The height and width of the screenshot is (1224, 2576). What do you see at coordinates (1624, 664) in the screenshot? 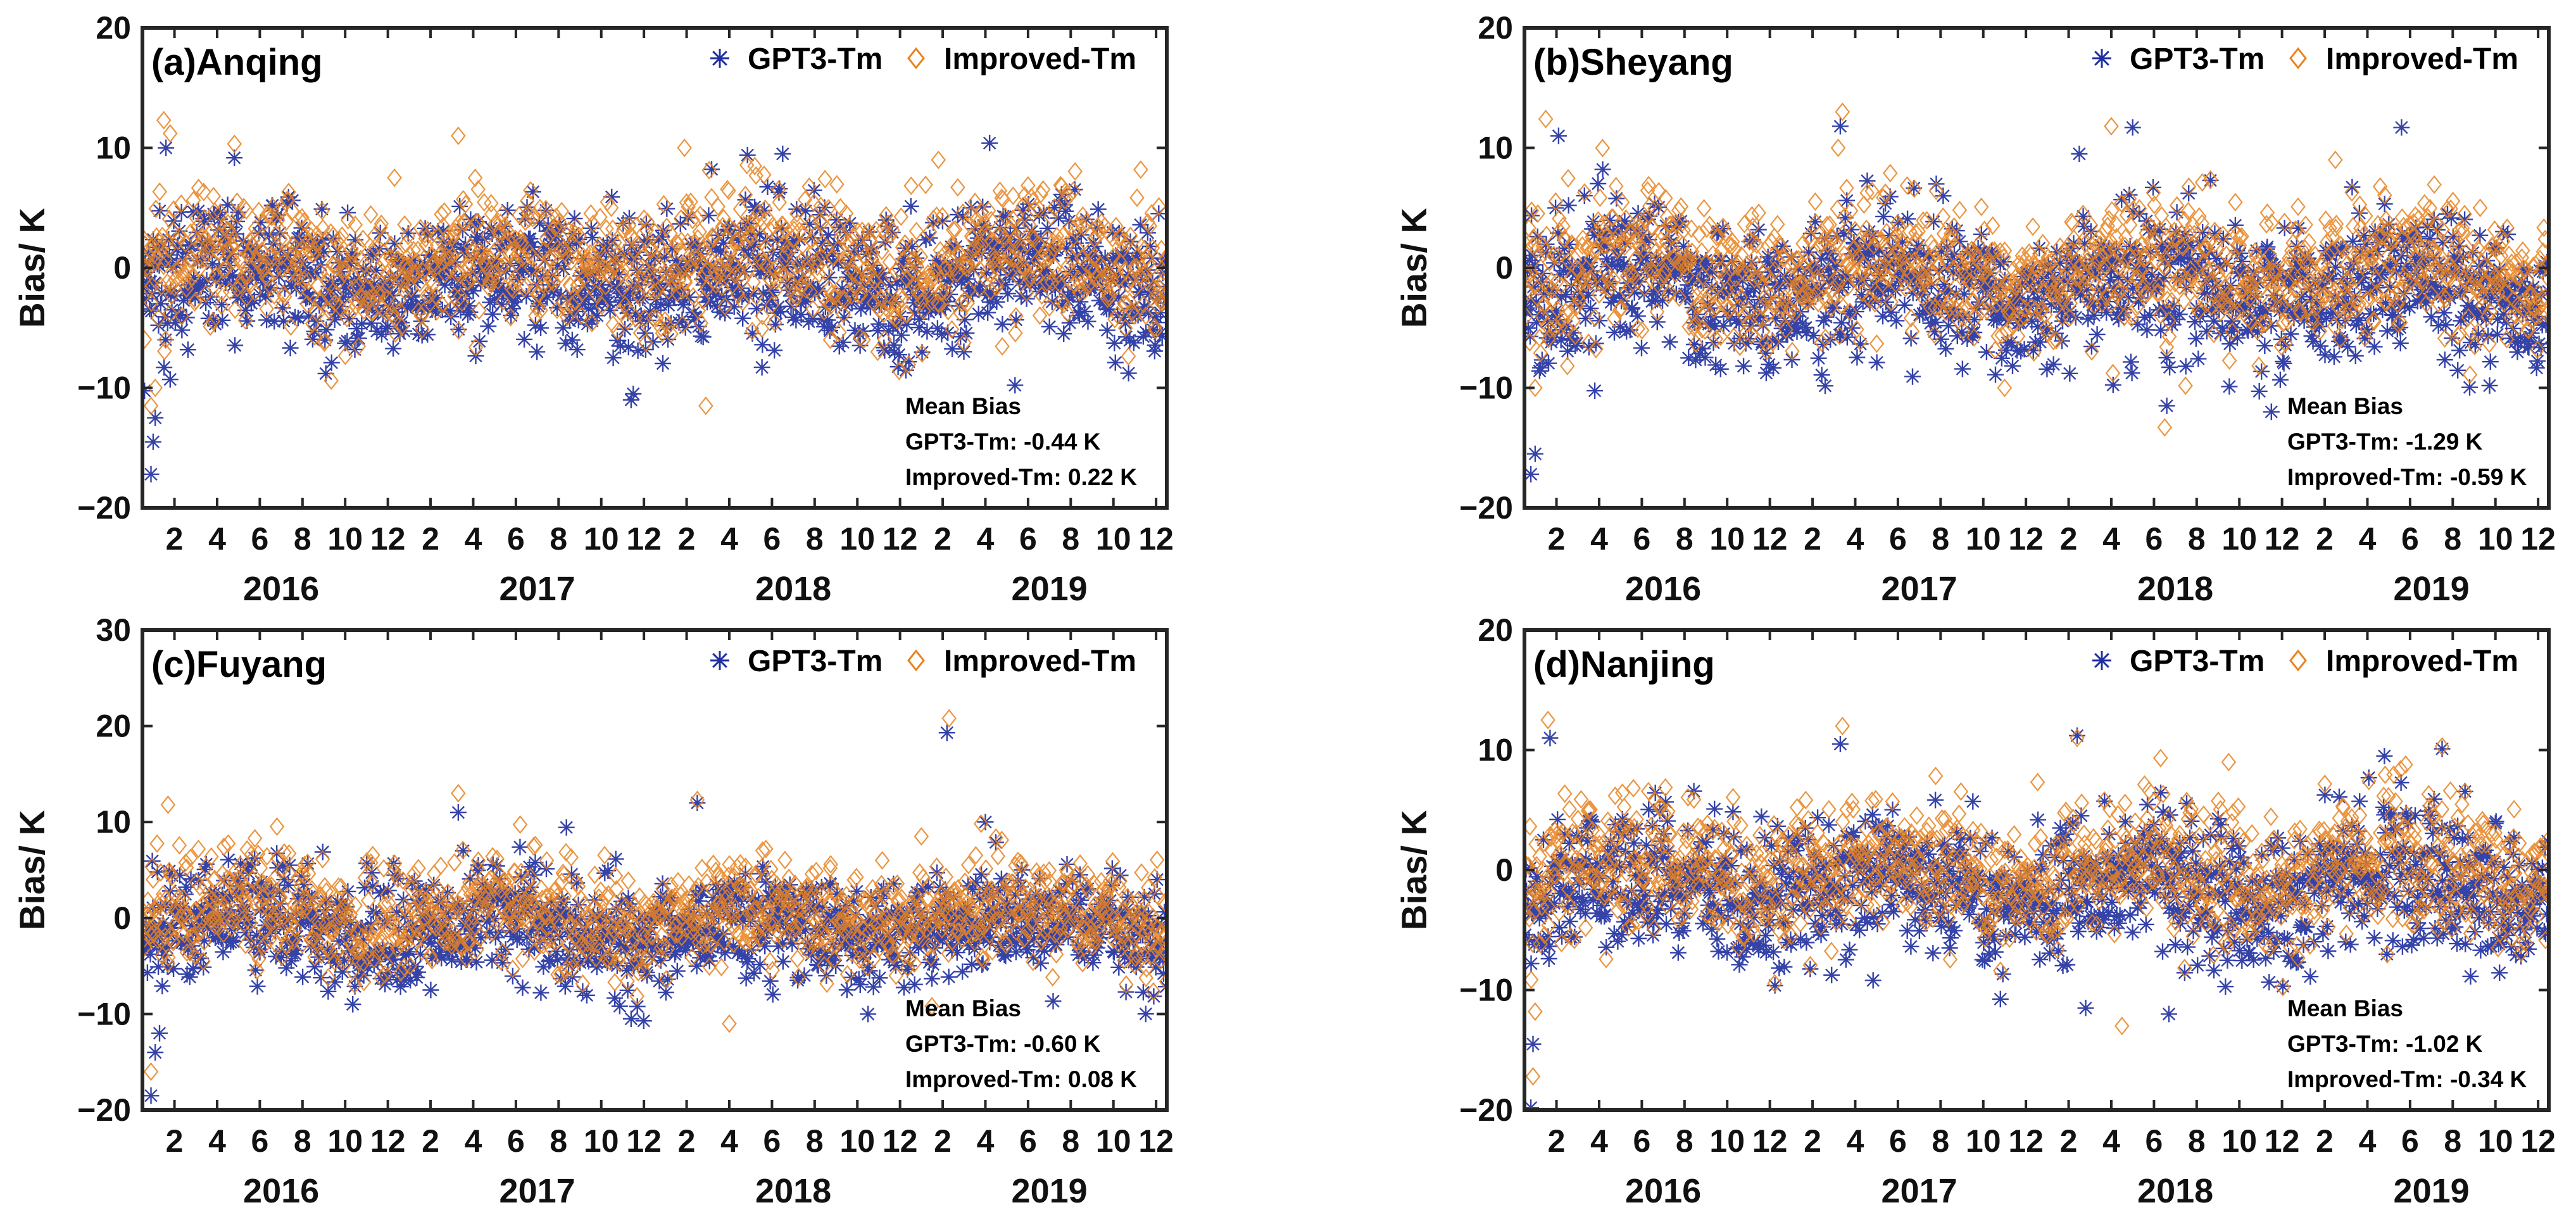
I see `panel-title: (d)Nanjing` at bounding box center [1624, 664].